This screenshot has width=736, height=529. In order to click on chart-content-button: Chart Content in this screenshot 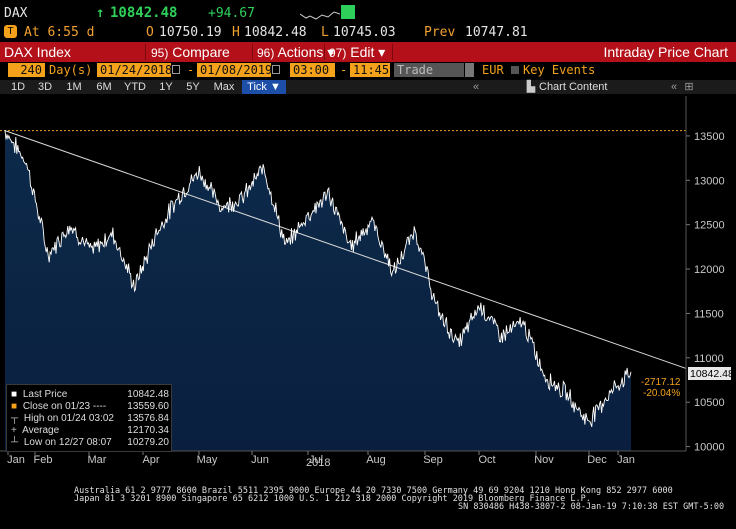, I will do `click(573, 87)`.